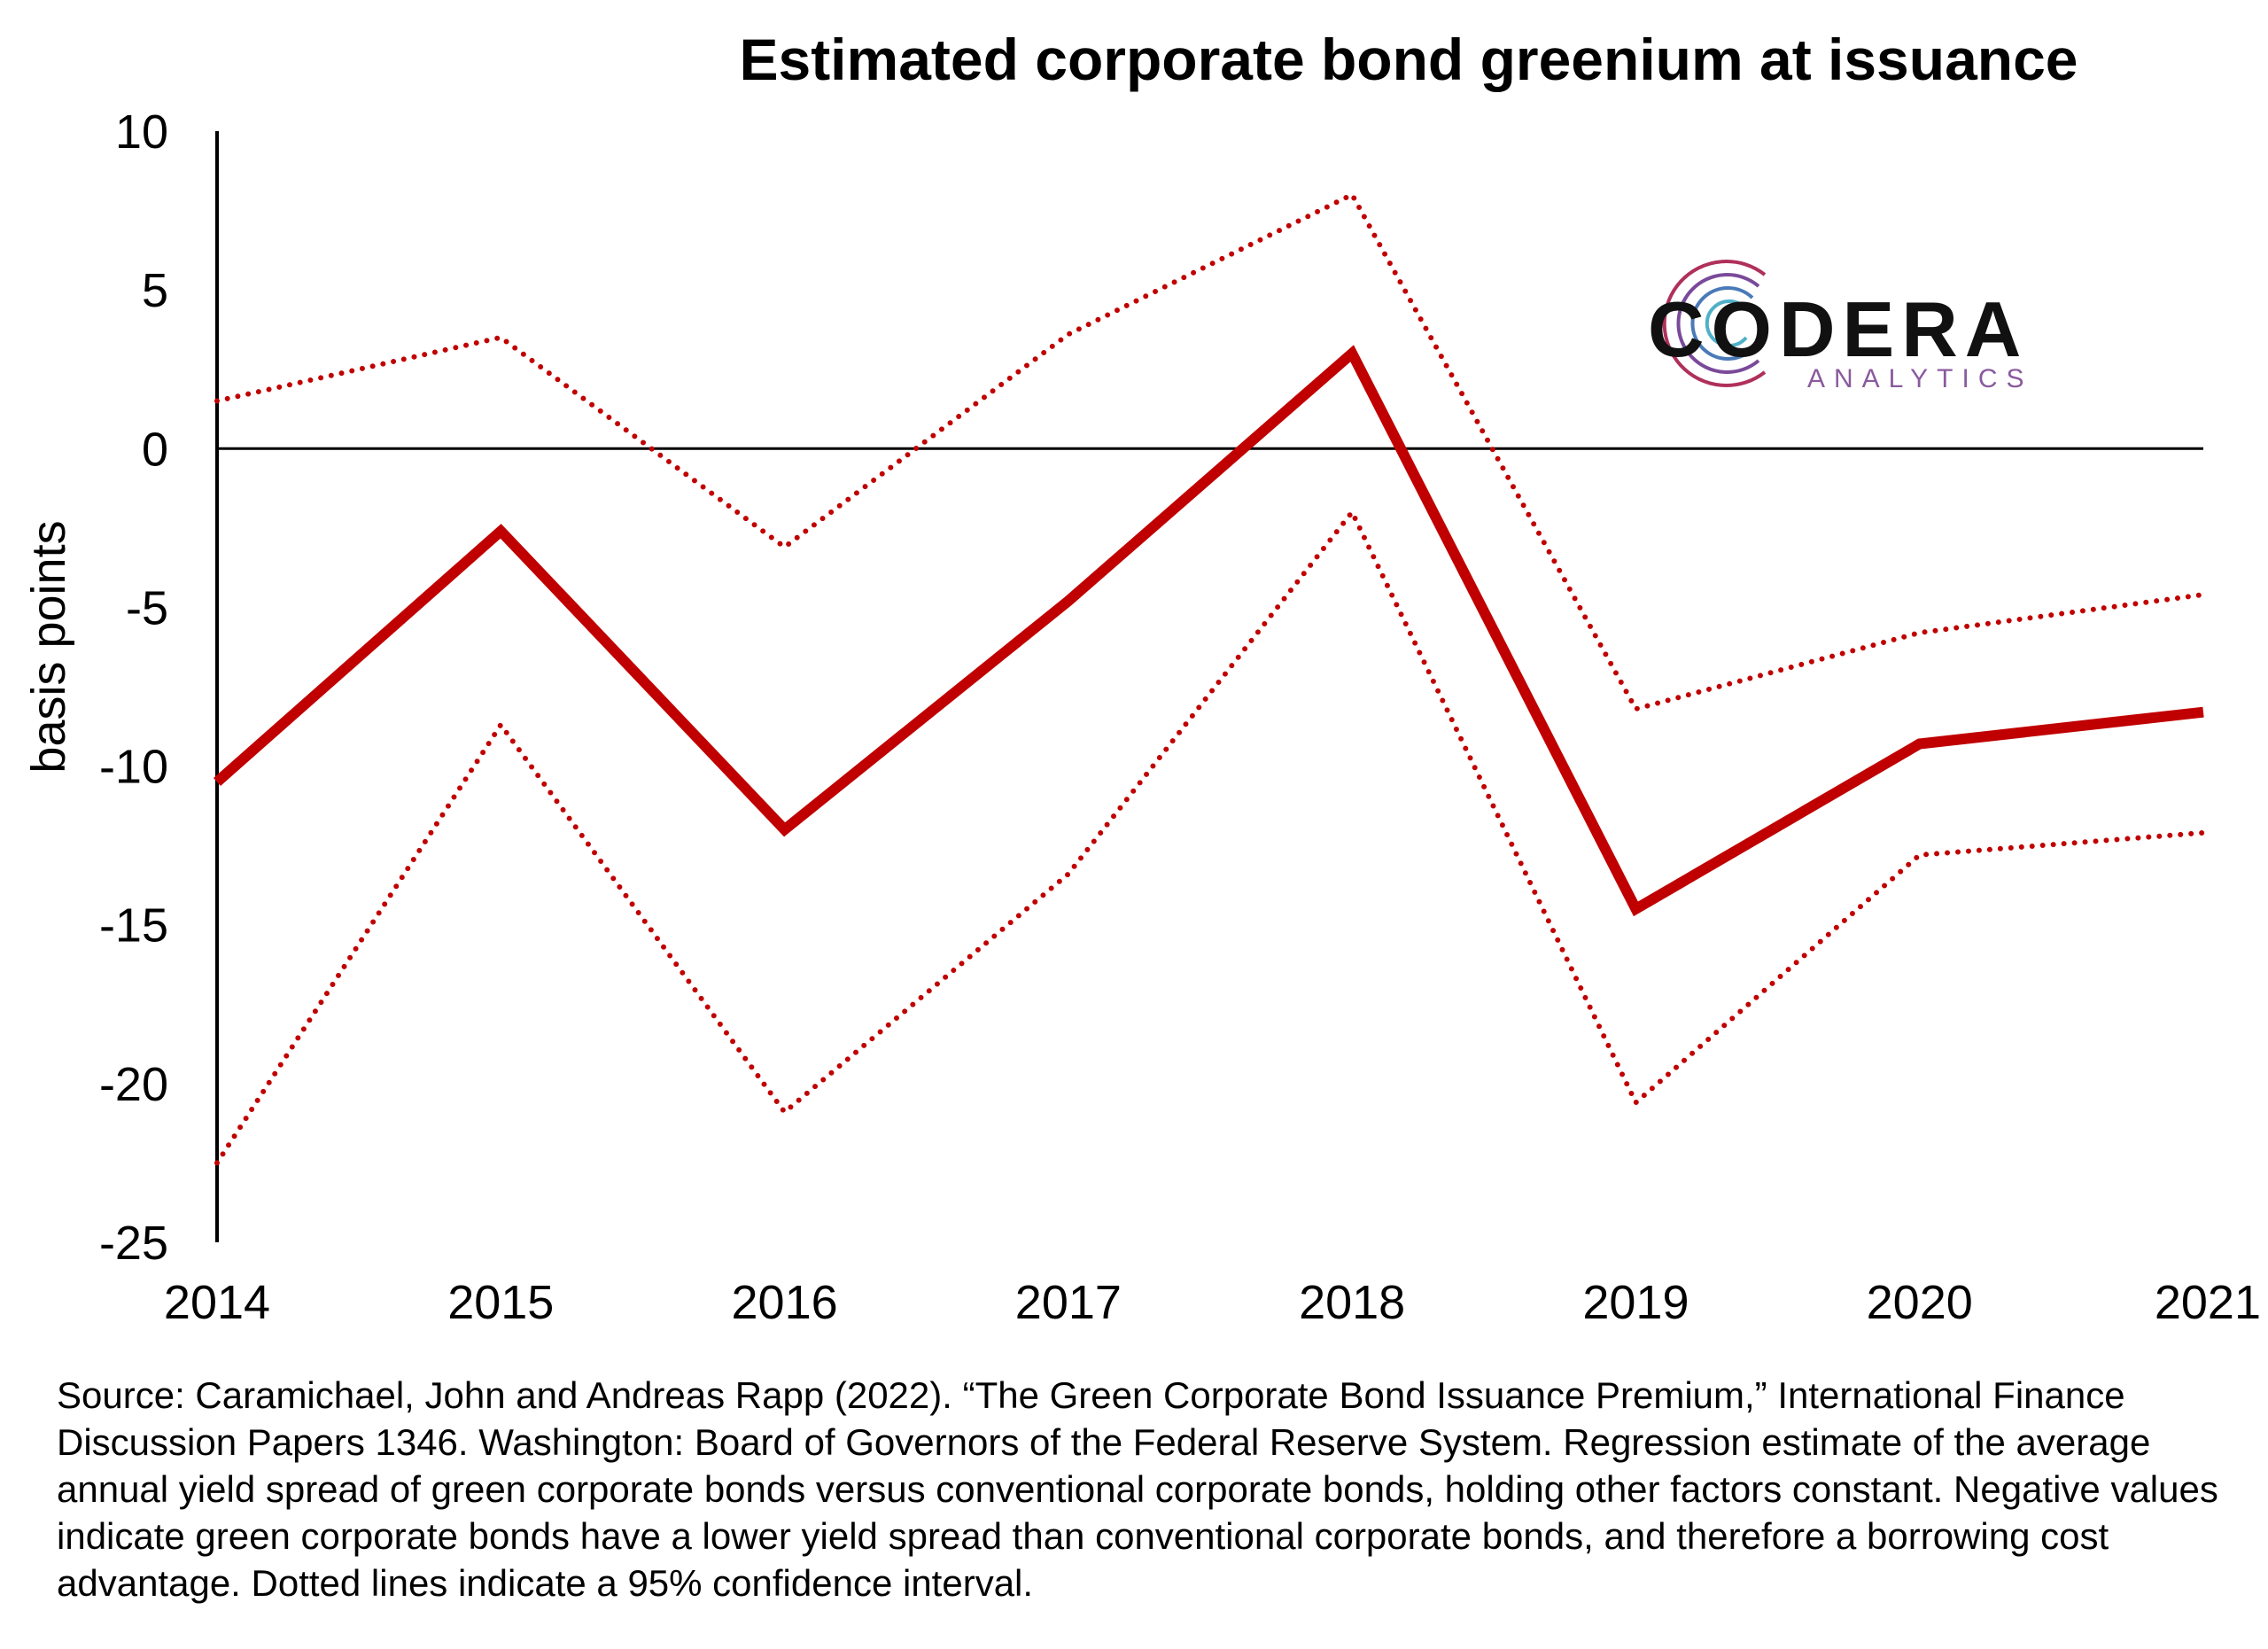 The image size is (2268, 1649). What do you see at coordinates (2208, 1302) in the screenshot?
I see `x-tick-label: 2021` at bounding box center [2208, 1302].